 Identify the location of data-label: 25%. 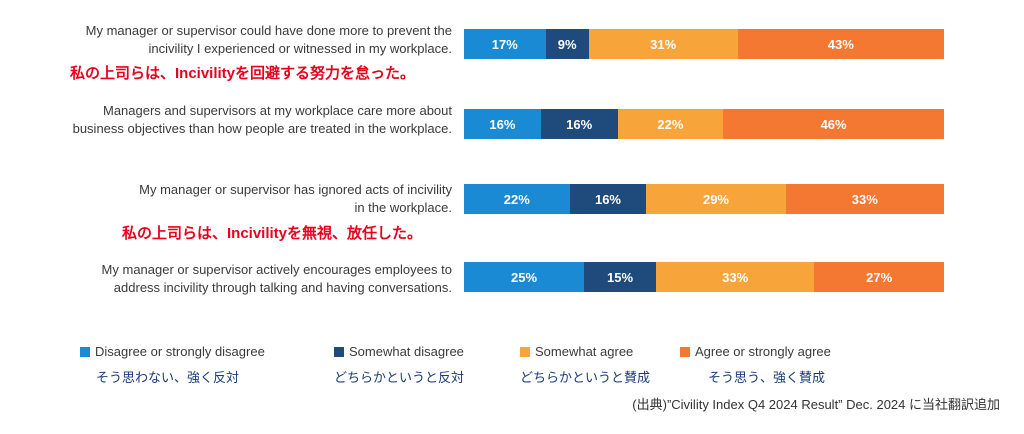
(524, 277).